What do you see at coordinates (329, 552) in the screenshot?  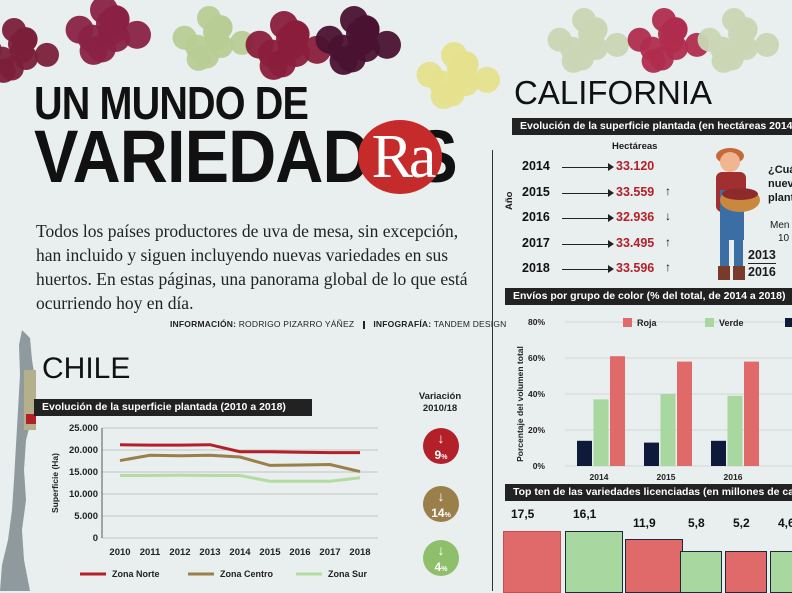 I see `x-tick-label: 2017` at bounding box center [329, 552].